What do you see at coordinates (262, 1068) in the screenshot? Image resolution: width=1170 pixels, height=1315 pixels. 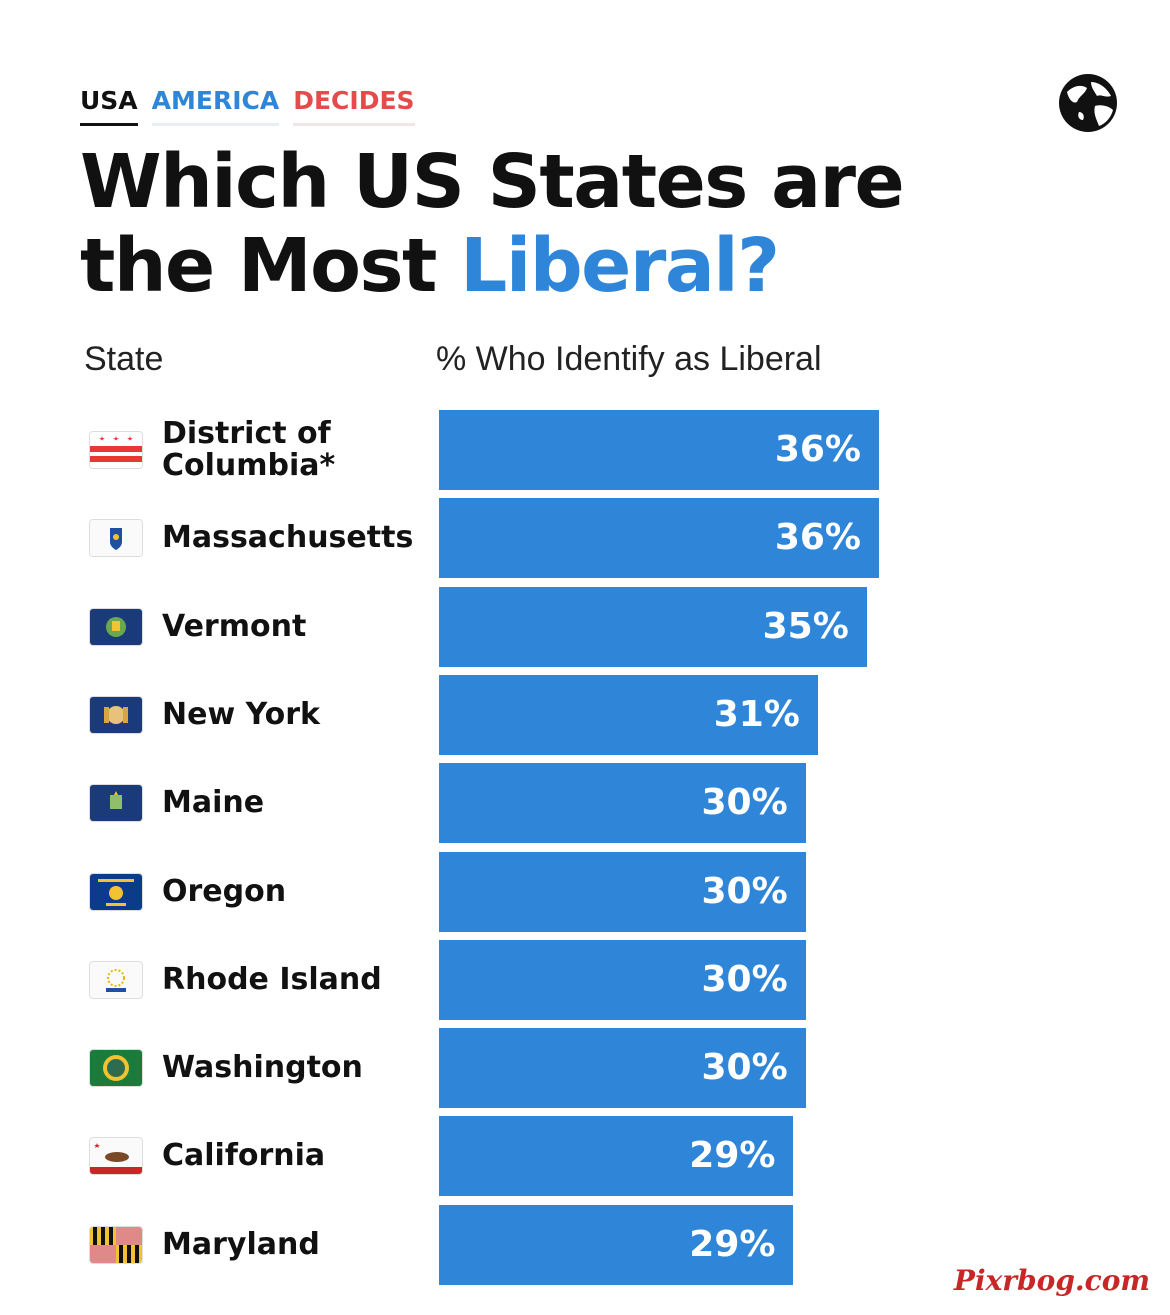 I see `state-label: Washington` at bounding box center [262, 1068].